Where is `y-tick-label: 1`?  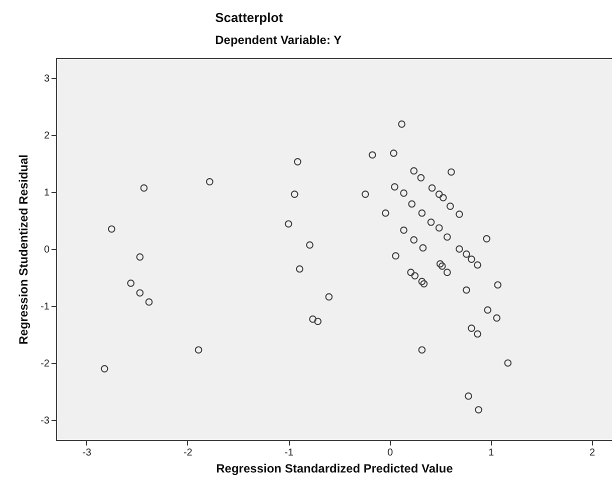
y-tick-label: 1 is located at coordinates (47, 192).